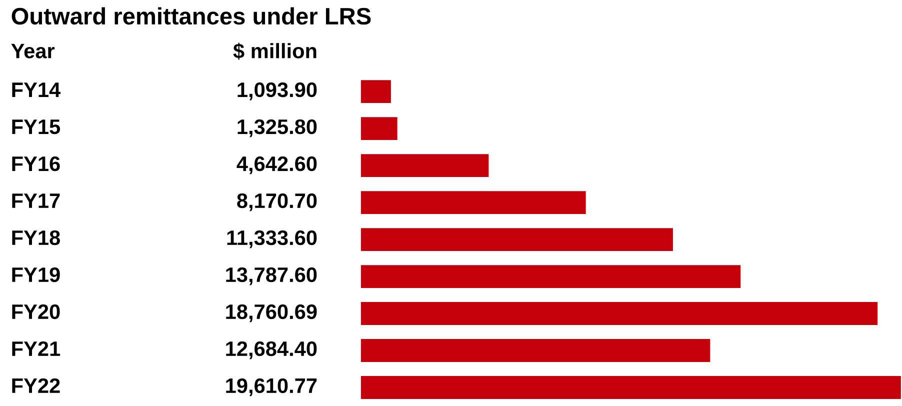 The width and height of the screenshot is (902, 406). I want to click on text: Year, so click(33, 51).